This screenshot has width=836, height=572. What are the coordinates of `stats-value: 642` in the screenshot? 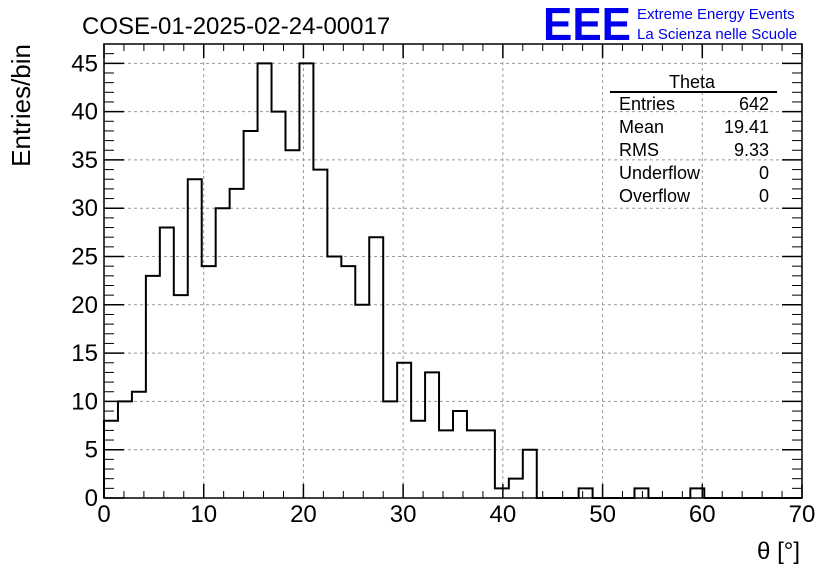 It's located at (754, 104).